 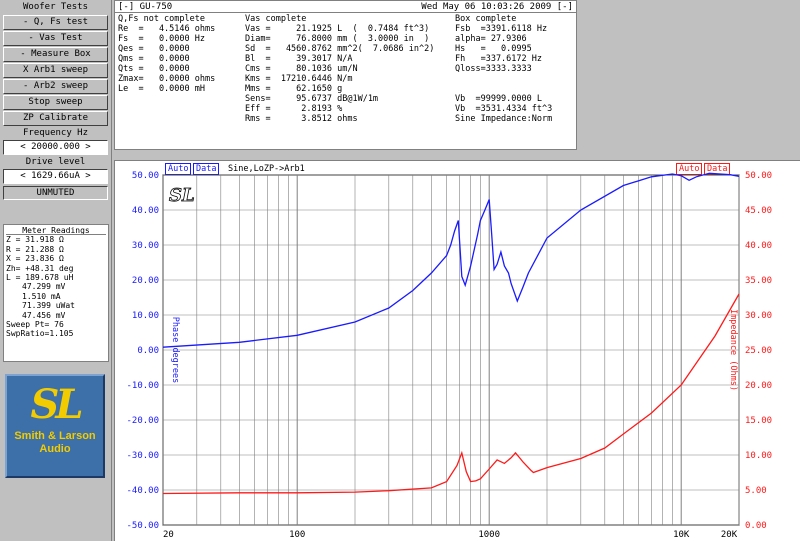 I want to click on meter-line: L = 189.678 uH, so click(x=40, y=277).